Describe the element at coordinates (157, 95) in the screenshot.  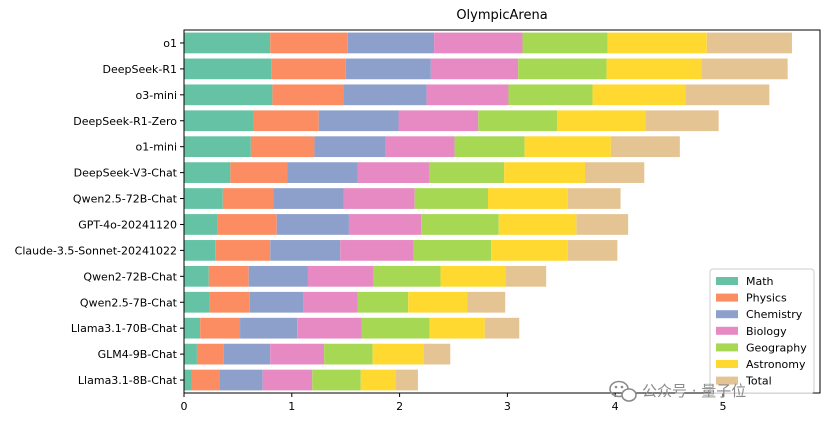
I see `y-tick-label: o3-mini` at that location.